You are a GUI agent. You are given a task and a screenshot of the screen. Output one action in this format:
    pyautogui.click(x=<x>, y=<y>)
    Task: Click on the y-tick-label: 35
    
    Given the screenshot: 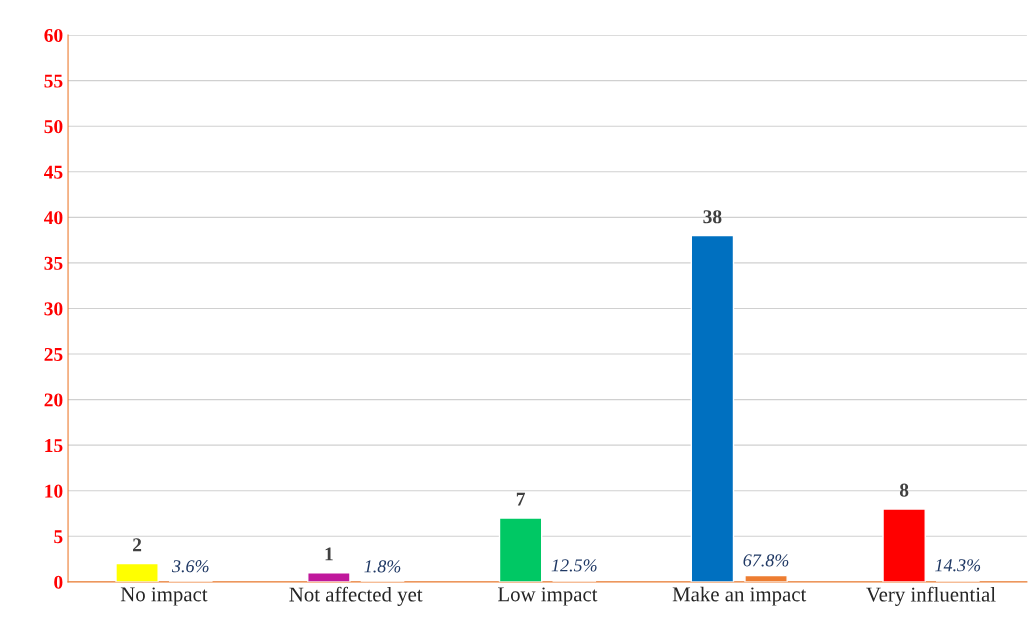 What is the action you would take?
    pyautogui.click(x=53, y=263)
    